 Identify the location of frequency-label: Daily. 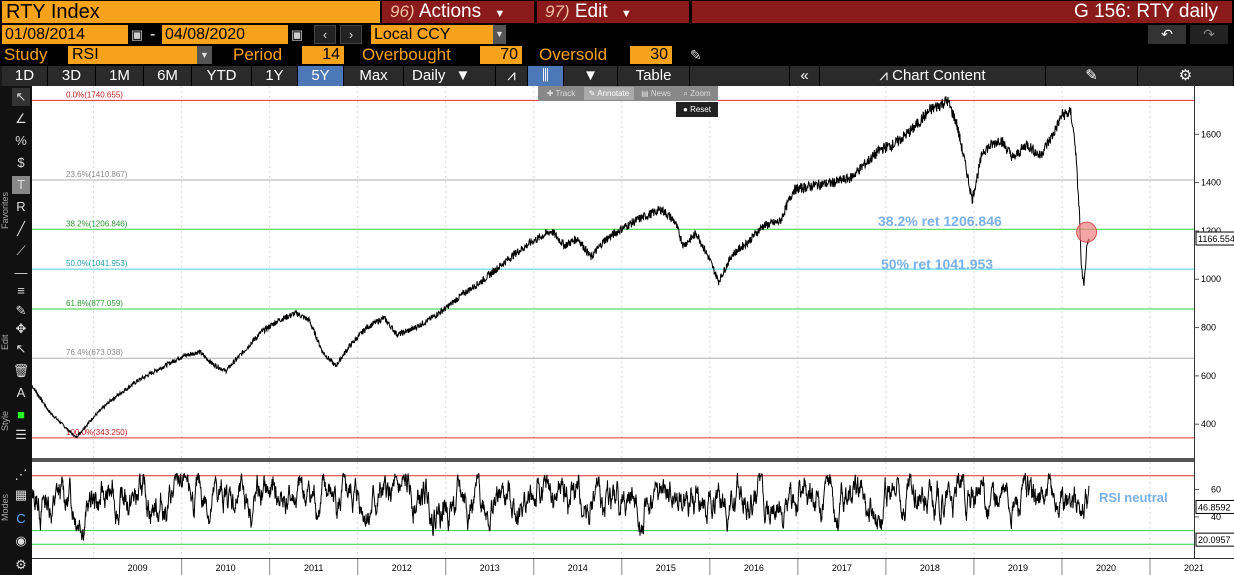
(429, 75).